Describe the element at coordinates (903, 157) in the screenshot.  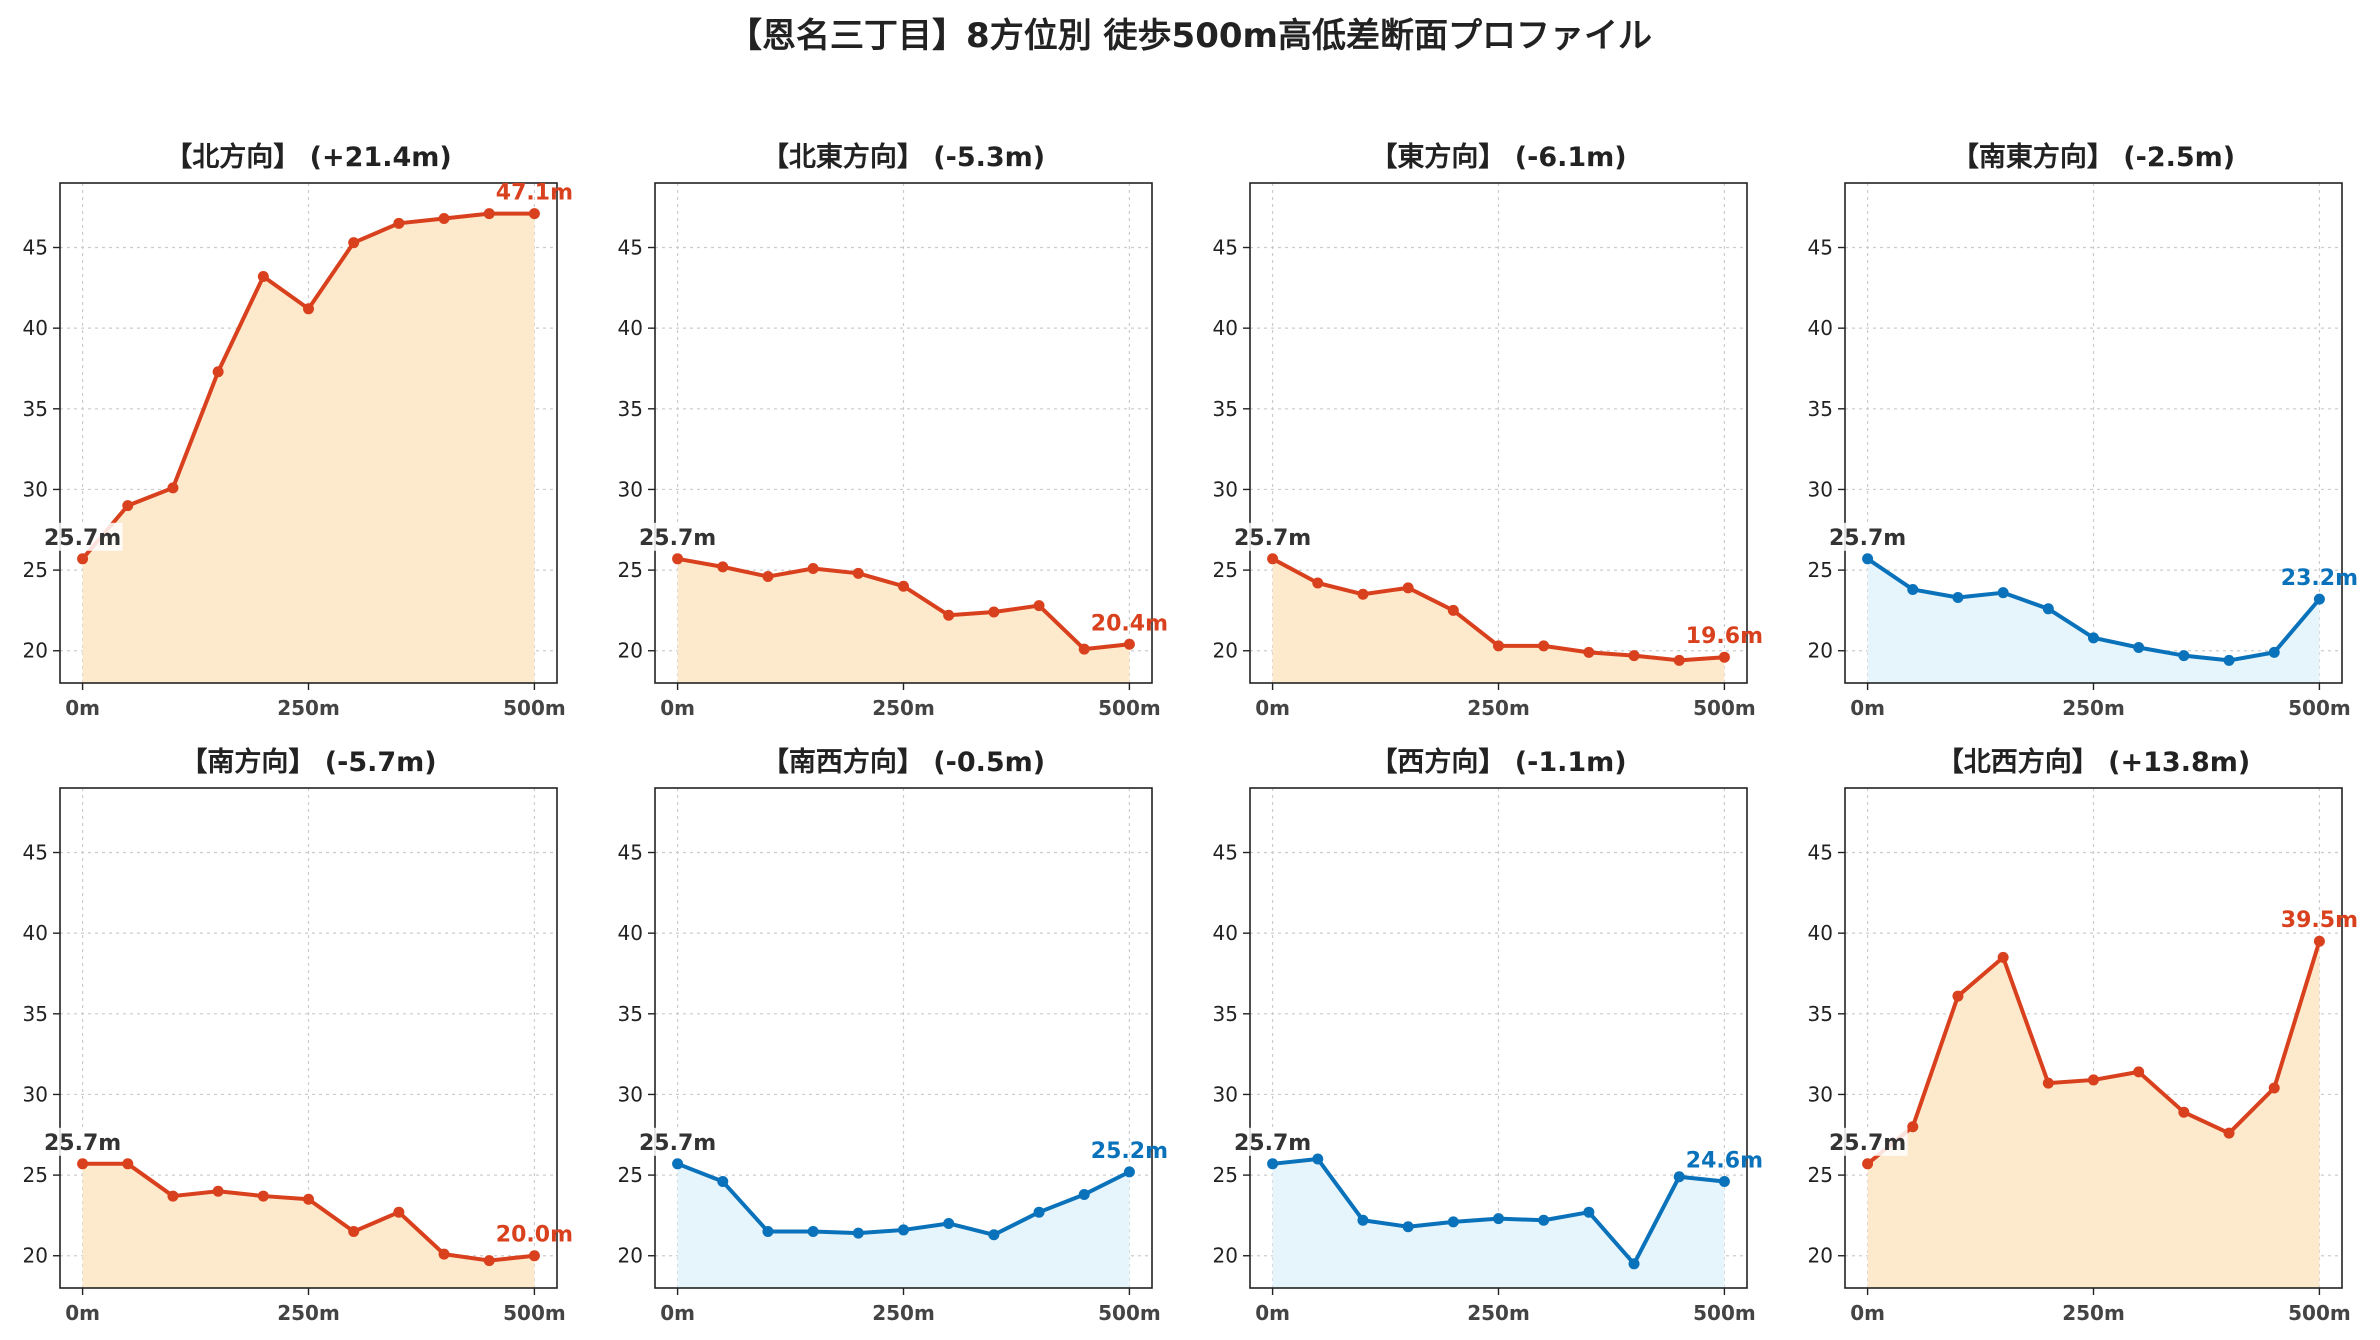
I see `panel-title: 【北東方向】 (-5.3m)` at that location.